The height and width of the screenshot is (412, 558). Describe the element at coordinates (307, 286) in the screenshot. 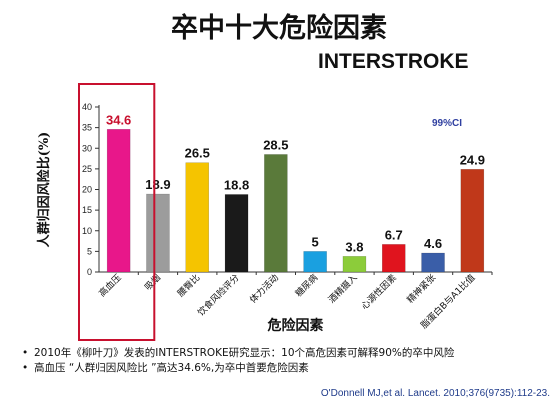

I see `category-label: 糖尿病` at that location.